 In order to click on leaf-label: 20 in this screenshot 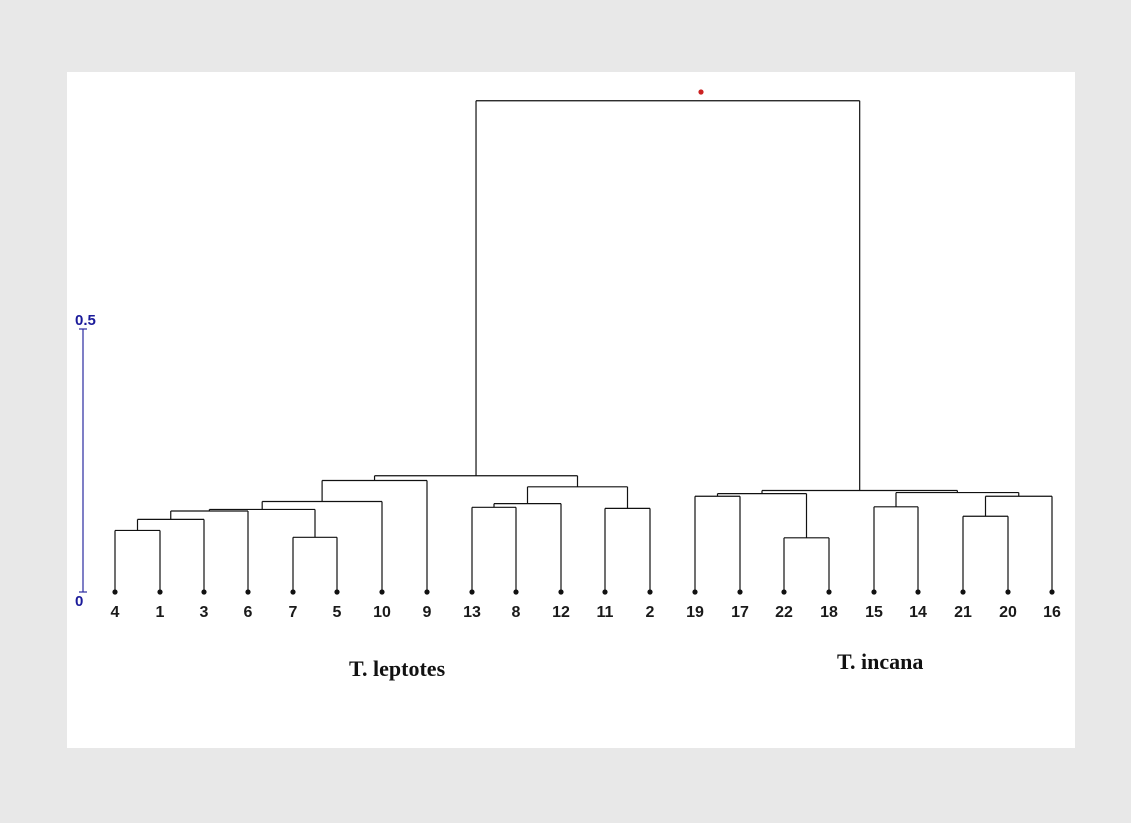, I will do `click(1008, 612)`.